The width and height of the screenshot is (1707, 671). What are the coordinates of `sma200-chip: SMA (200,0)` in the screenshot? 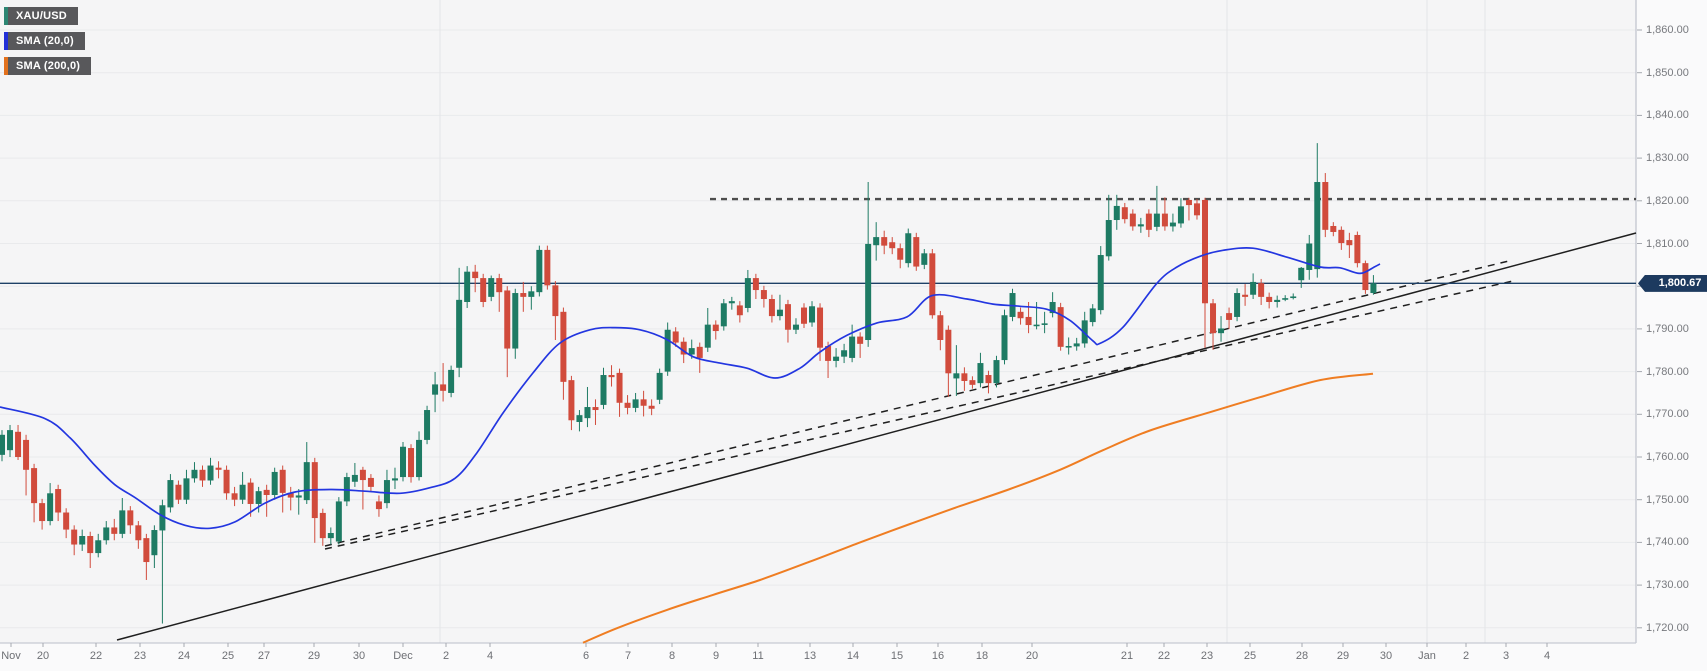 It's located at (48, 66).